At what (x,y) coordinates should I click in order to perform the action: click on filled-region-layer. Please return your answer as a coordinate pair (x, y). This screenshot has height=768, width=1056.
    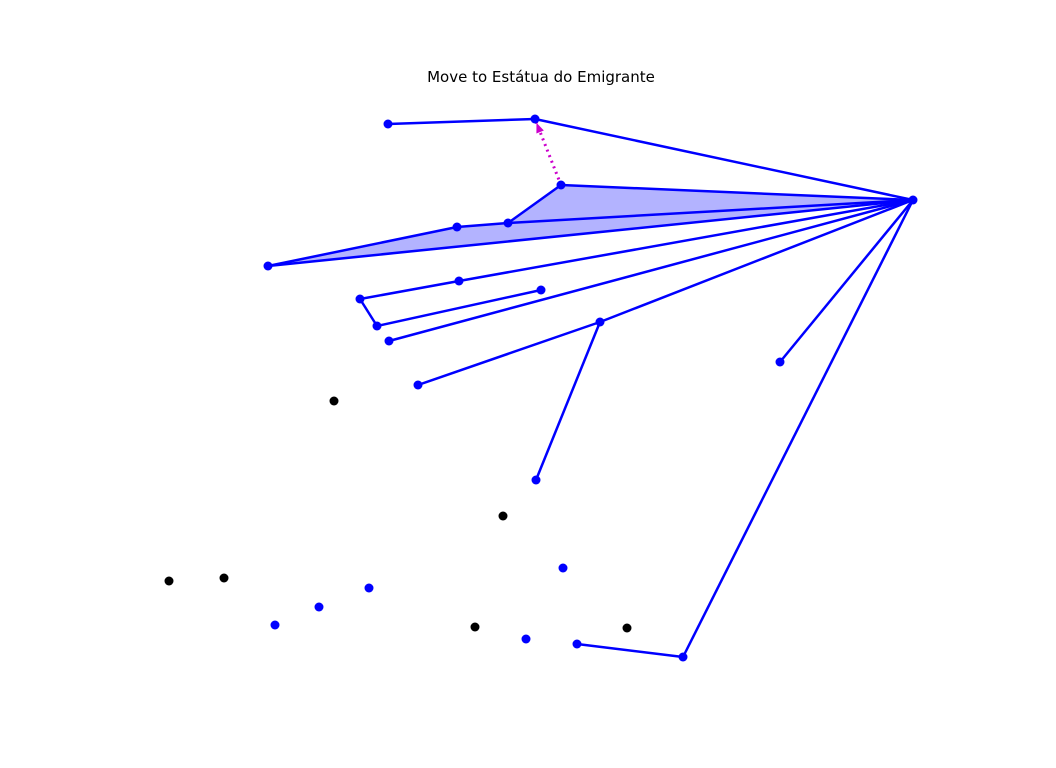
    Looking at the image, I should click on (590, 225).